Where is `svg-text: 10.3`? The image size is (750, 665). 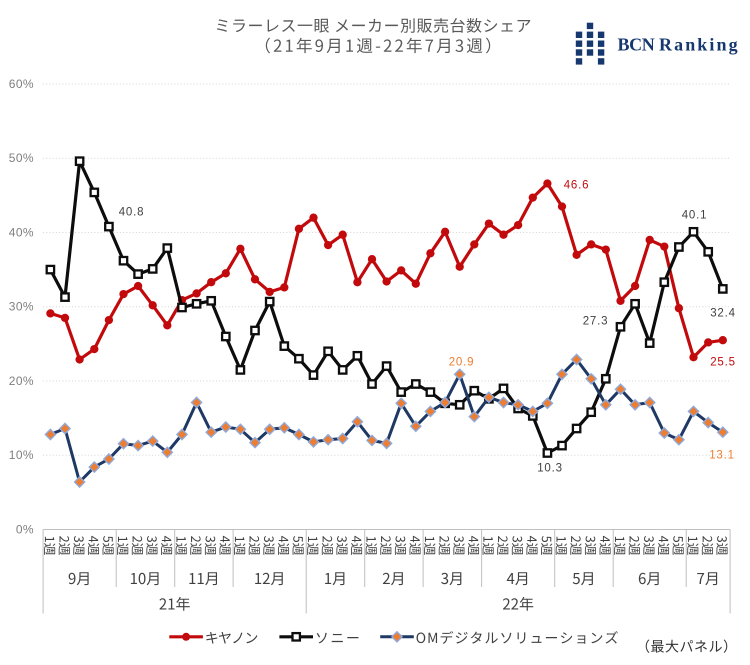 svg-text: 10.3 is located at coordinates (550, 469).